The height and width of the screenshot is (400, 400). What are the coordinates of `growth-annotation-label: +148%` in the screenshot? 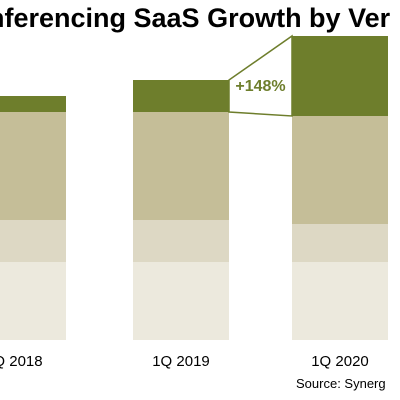 It's located at (260, 86).